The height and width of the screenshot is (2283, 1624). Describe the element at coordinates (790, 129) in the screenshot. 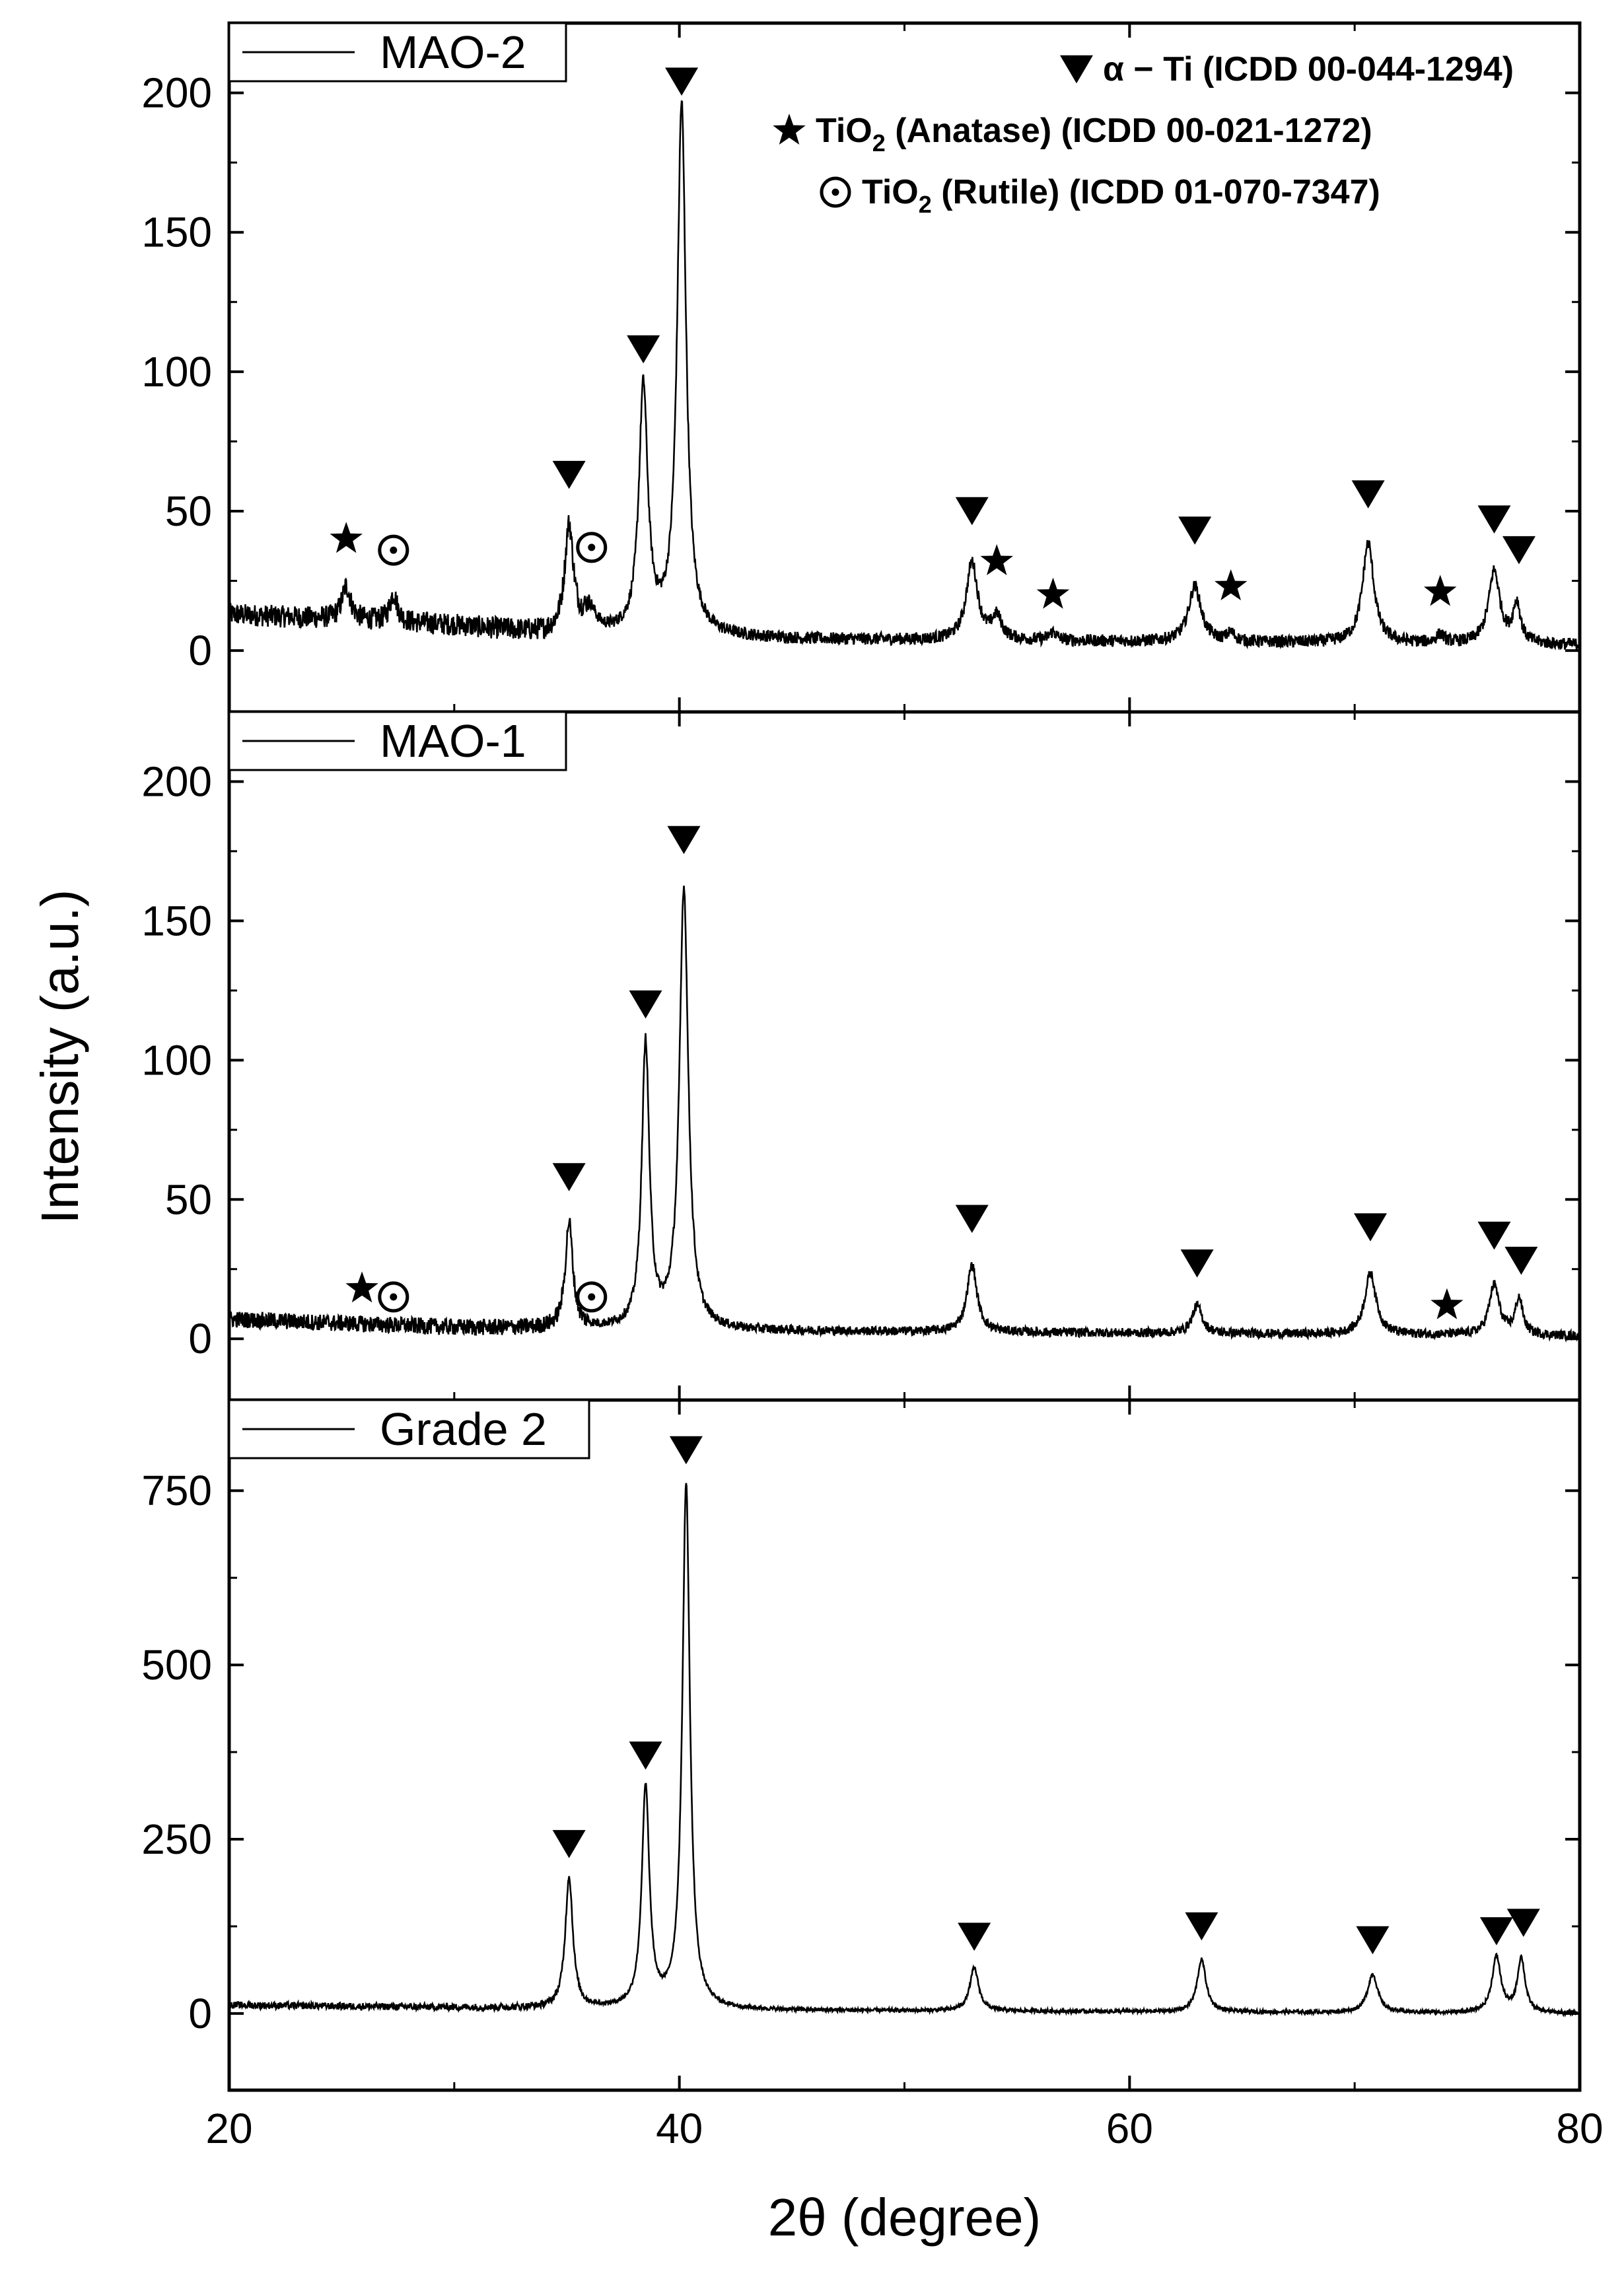

I see `star-legend-icon` at that location.